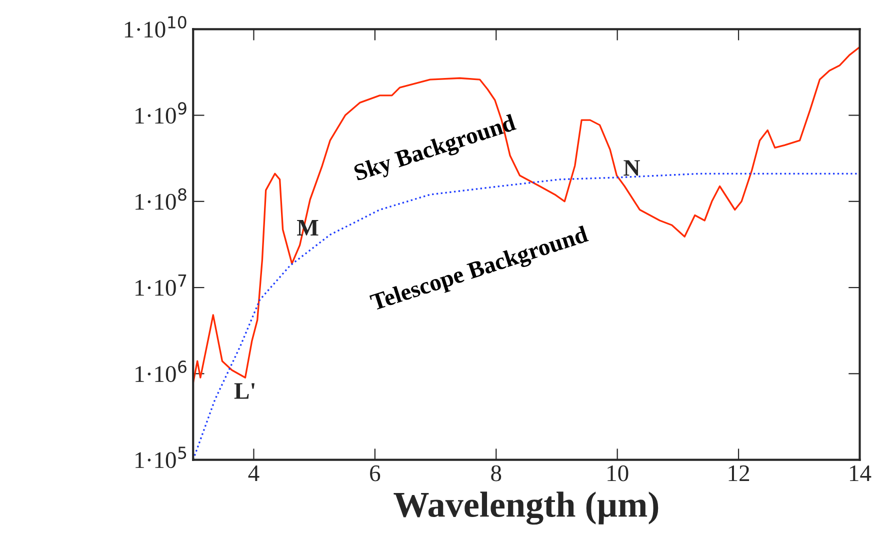 This screenshot has height=550, width=890. Describe the element at coordinates (618, 473) in the screenshot. I see `x-tick-label: 10` at that location.